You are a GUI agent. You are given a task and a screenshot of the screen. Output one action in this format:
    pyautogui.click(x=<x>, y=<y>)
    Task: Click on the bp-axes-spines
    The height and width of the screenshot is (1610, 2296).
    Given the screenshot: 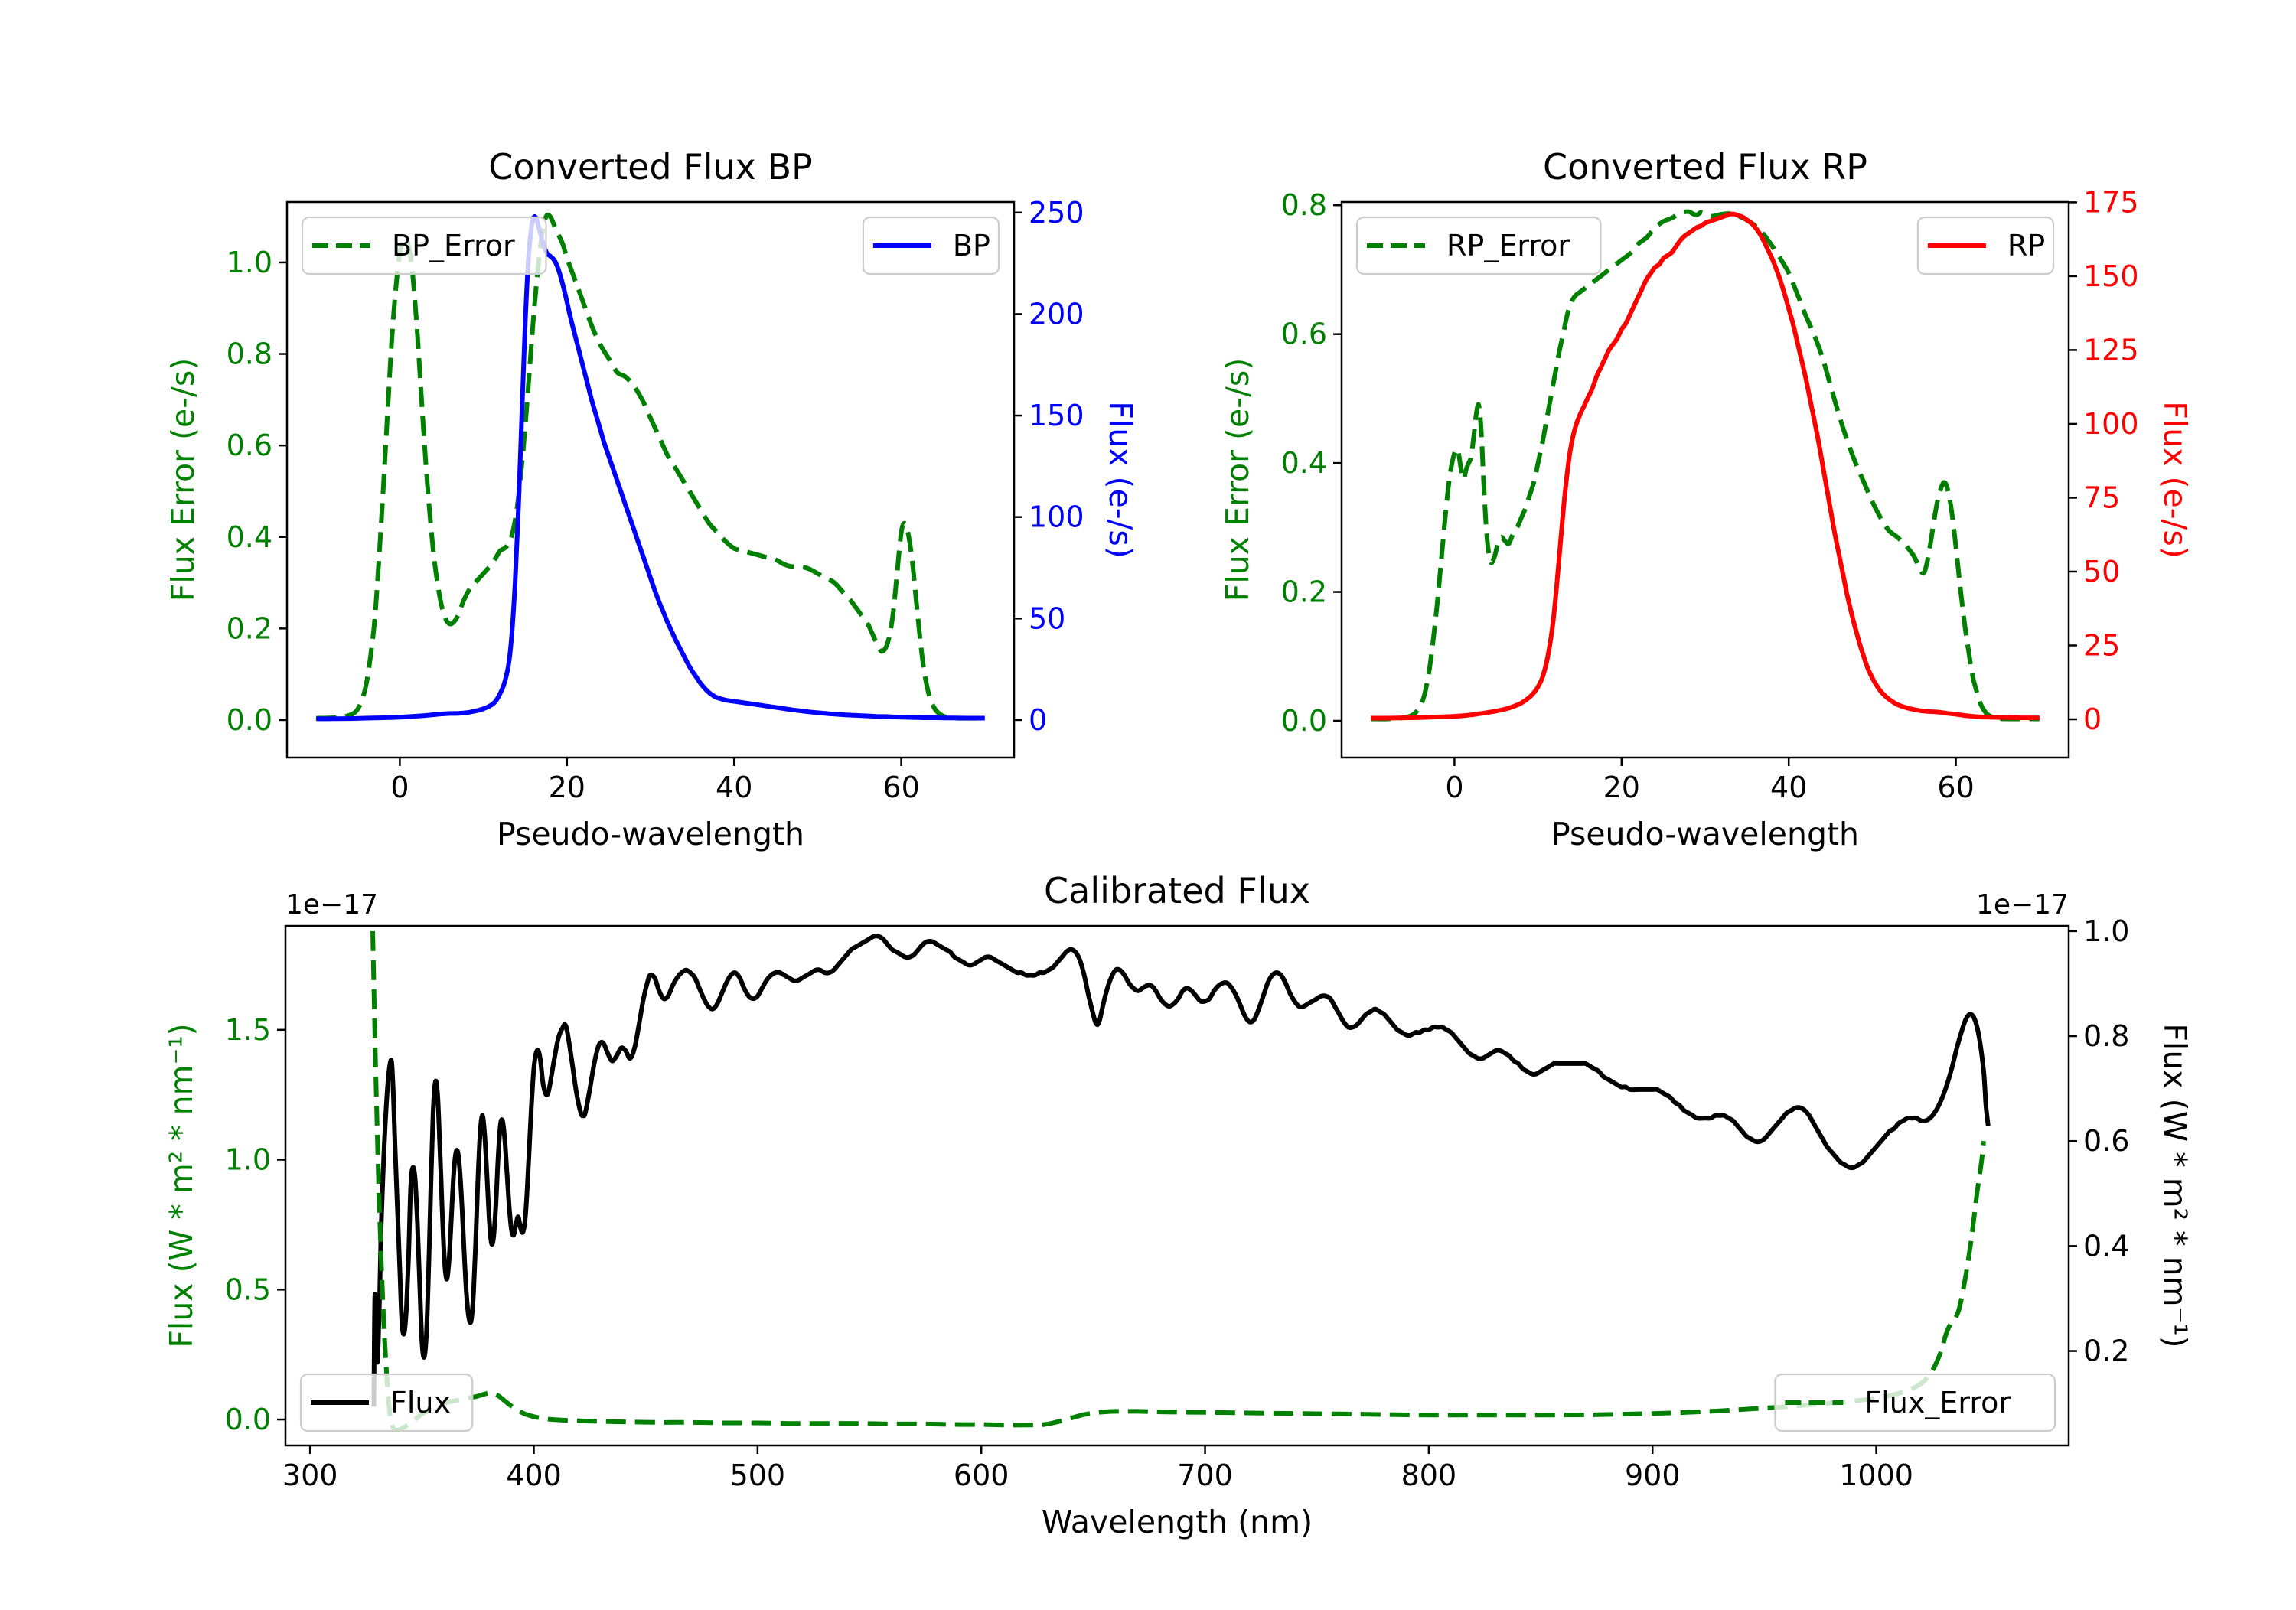 What is the action you would take?
    pyautogui.click(x=650, y=480)
    